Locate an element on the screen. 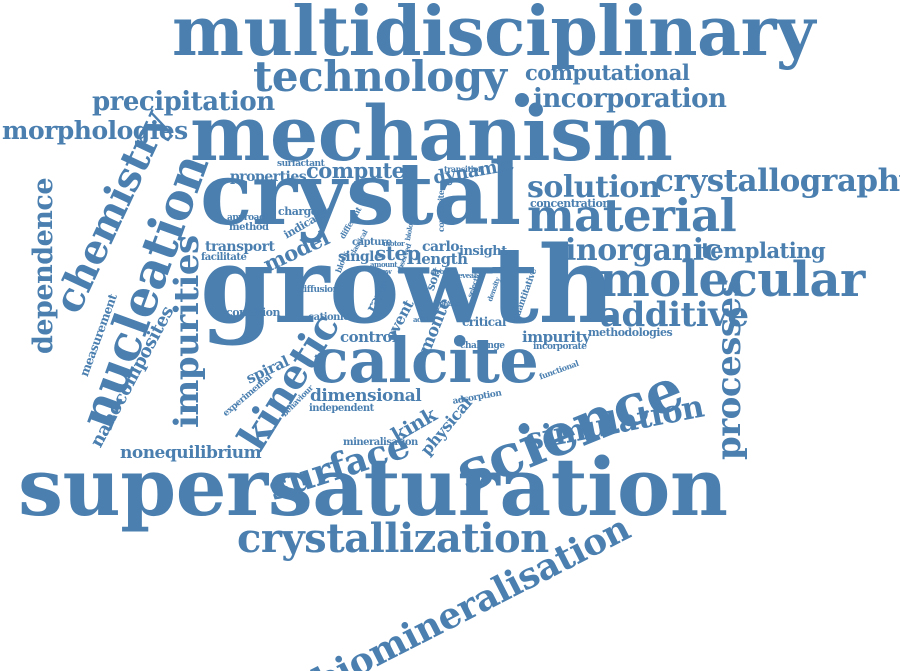  word-multidisciplinary: multidisciplinary is located at coordinates (493, 36).